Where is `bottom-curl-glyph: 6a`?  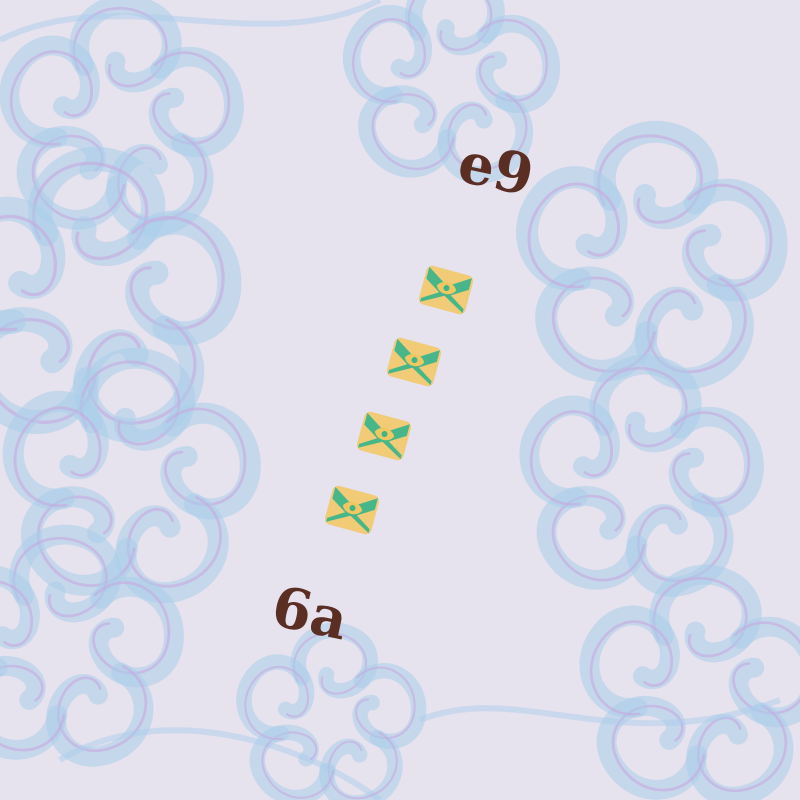 bottom-curl-glyph: 6a is located at coordinates (309, 613).